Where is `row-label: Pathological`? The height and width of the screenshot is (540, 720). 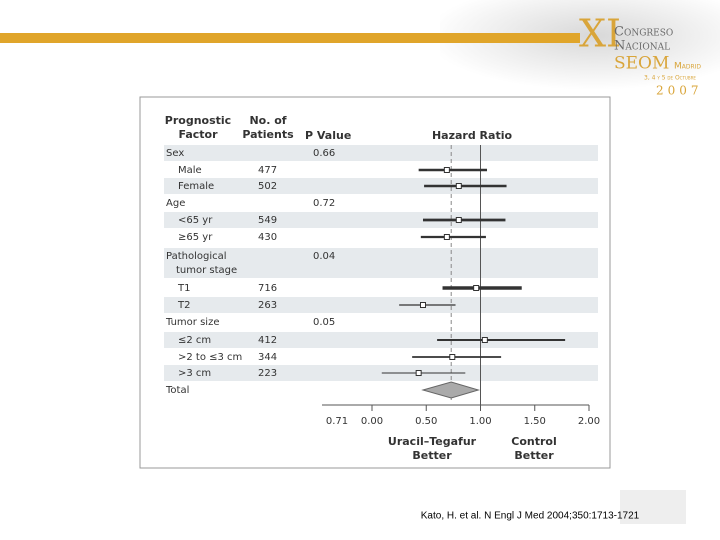
row-label: Pathological is located at coordinates (196, 256).